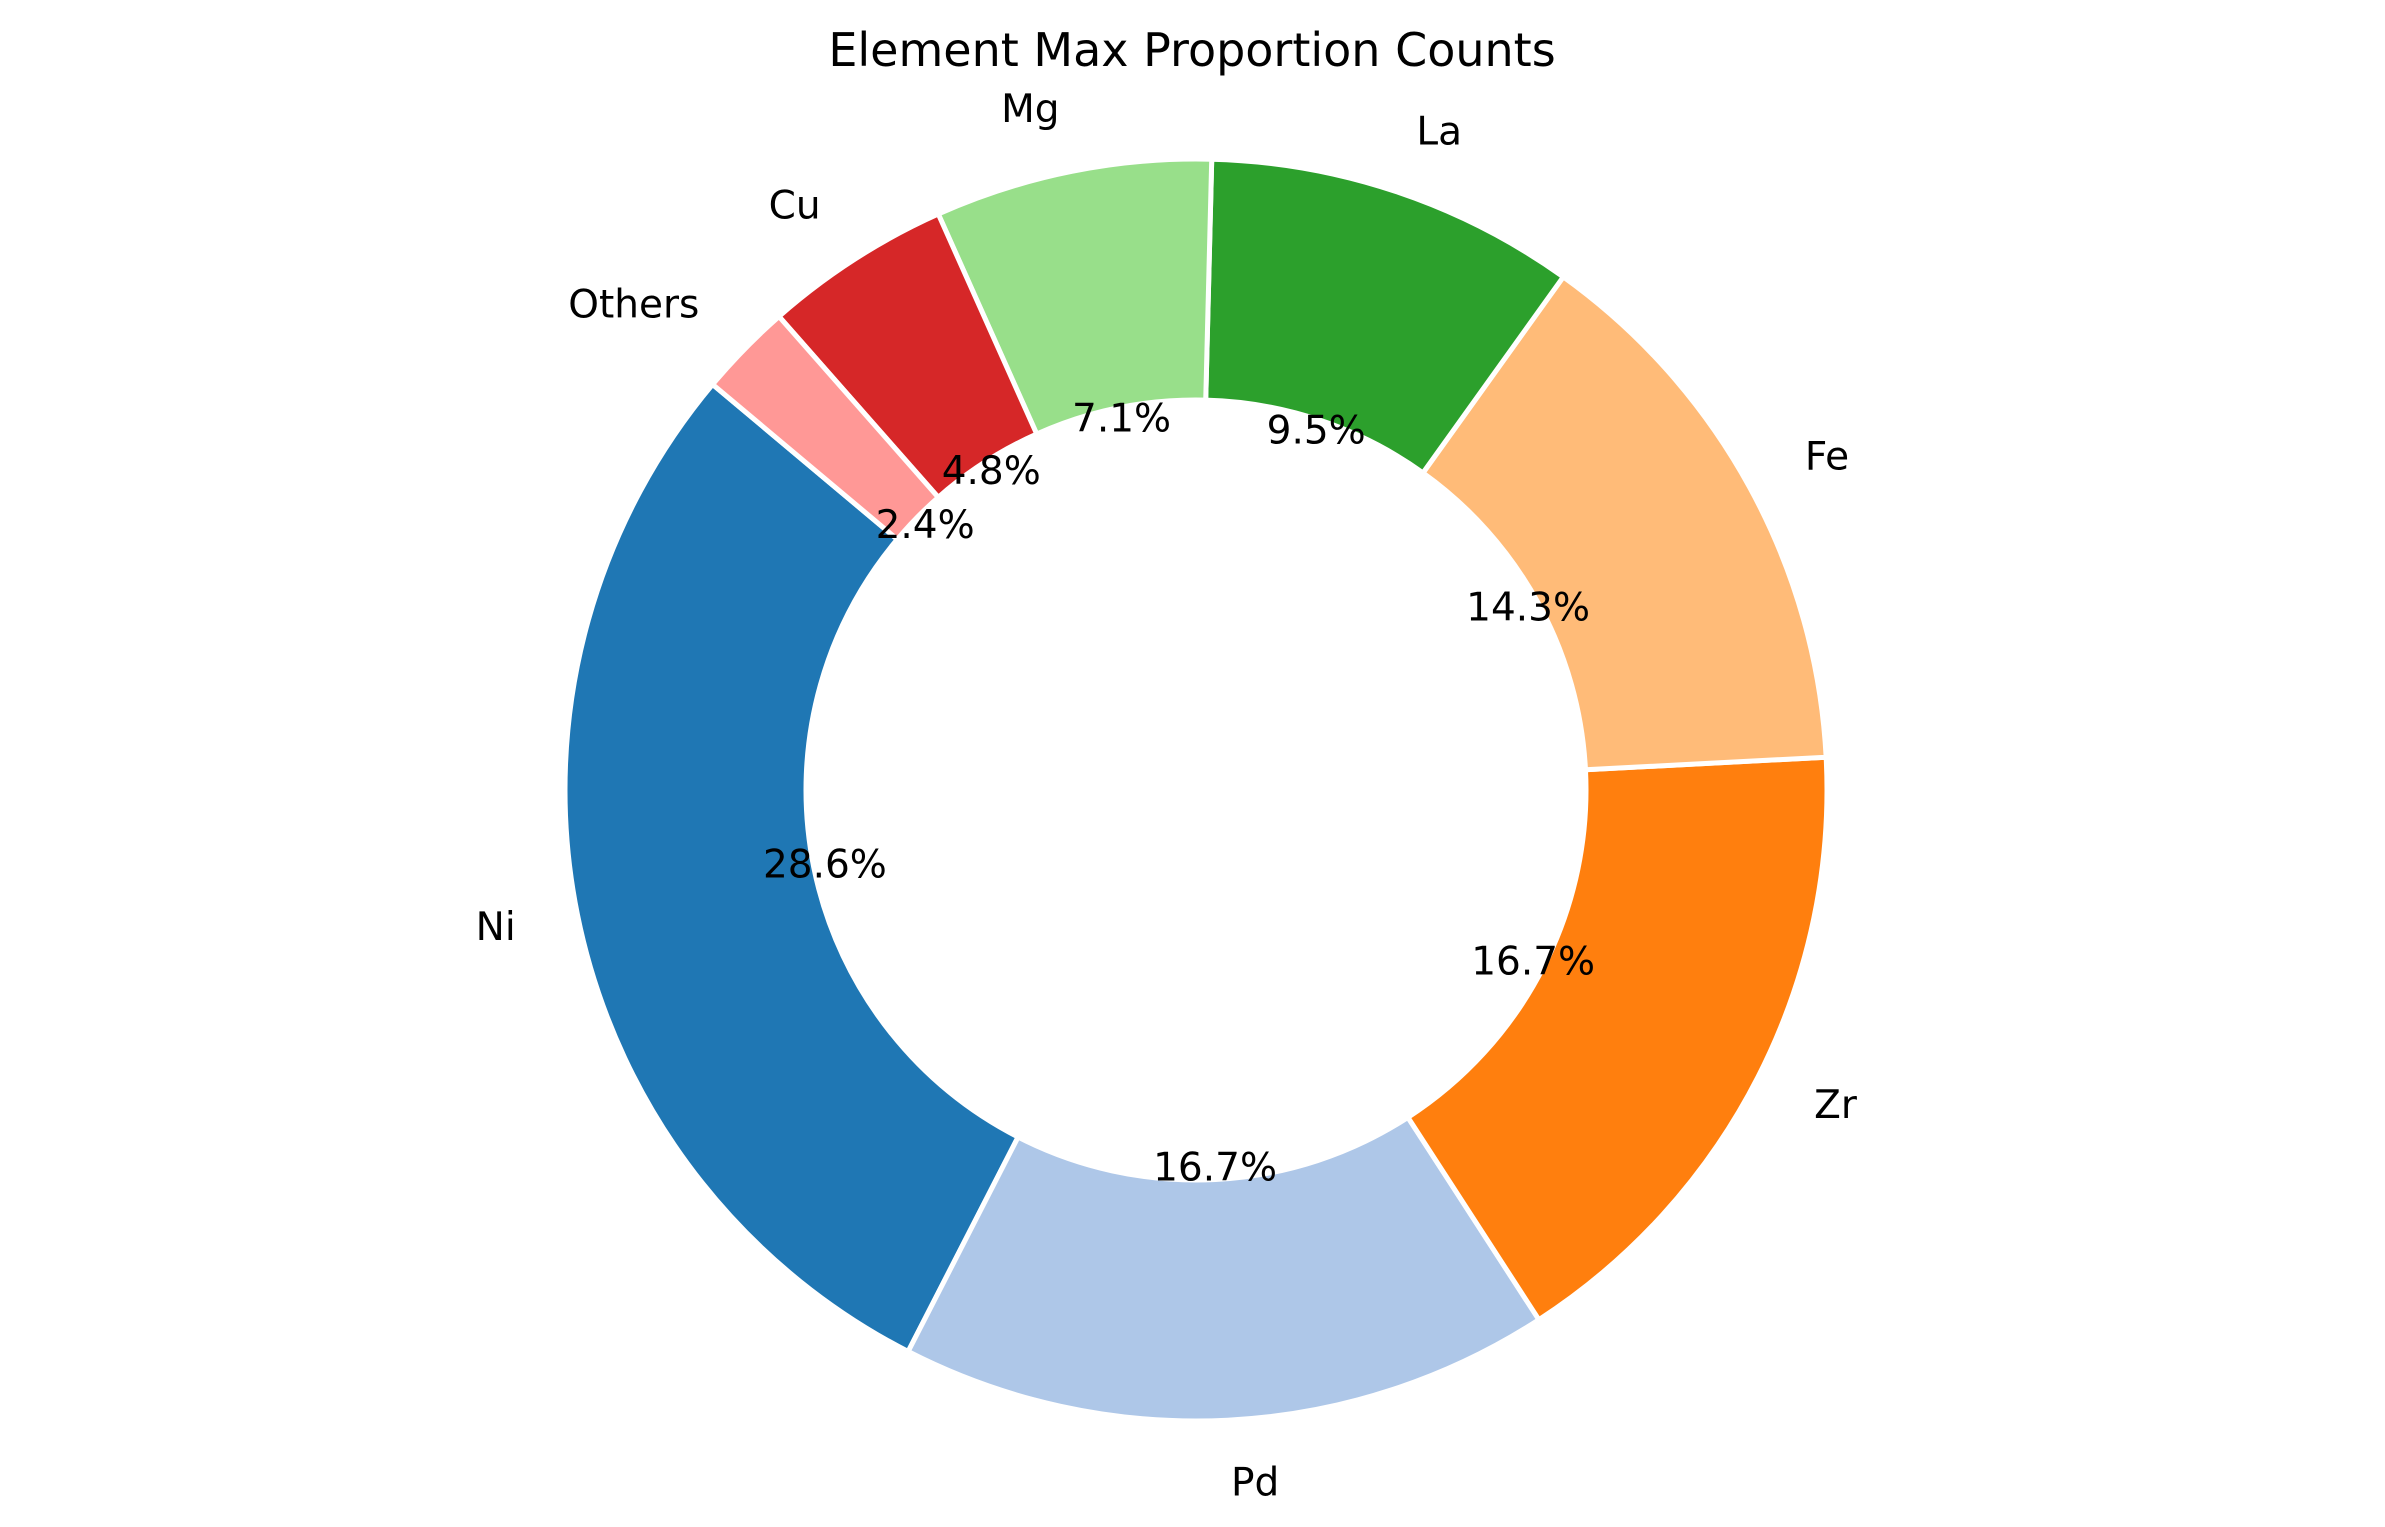  I want to click on label-fe: Fe, so click(1827, 456).